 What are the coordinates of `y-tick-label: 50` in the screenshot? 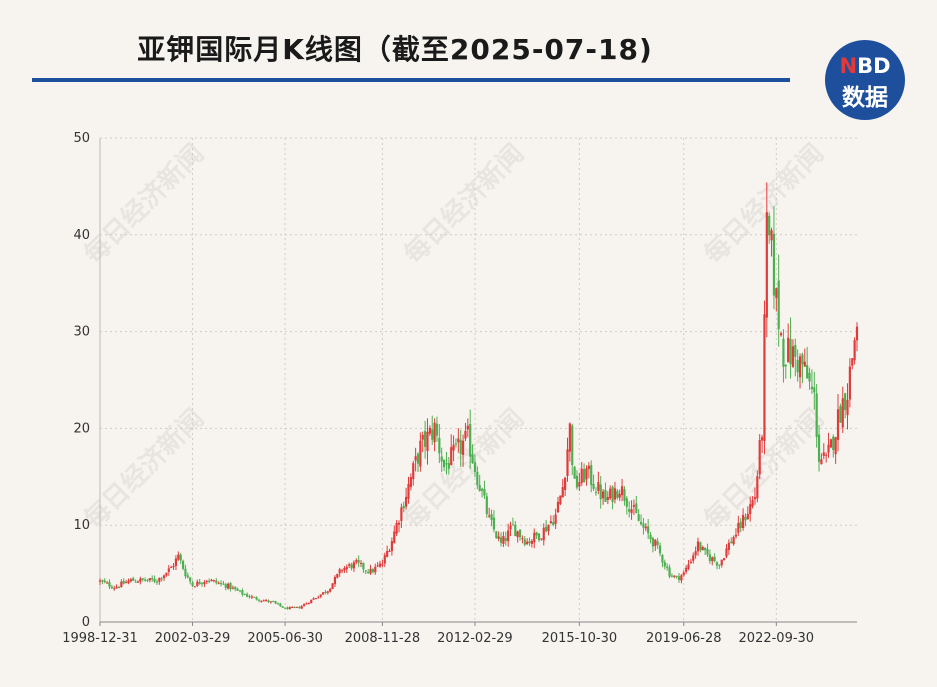 It's located at (81, 138).